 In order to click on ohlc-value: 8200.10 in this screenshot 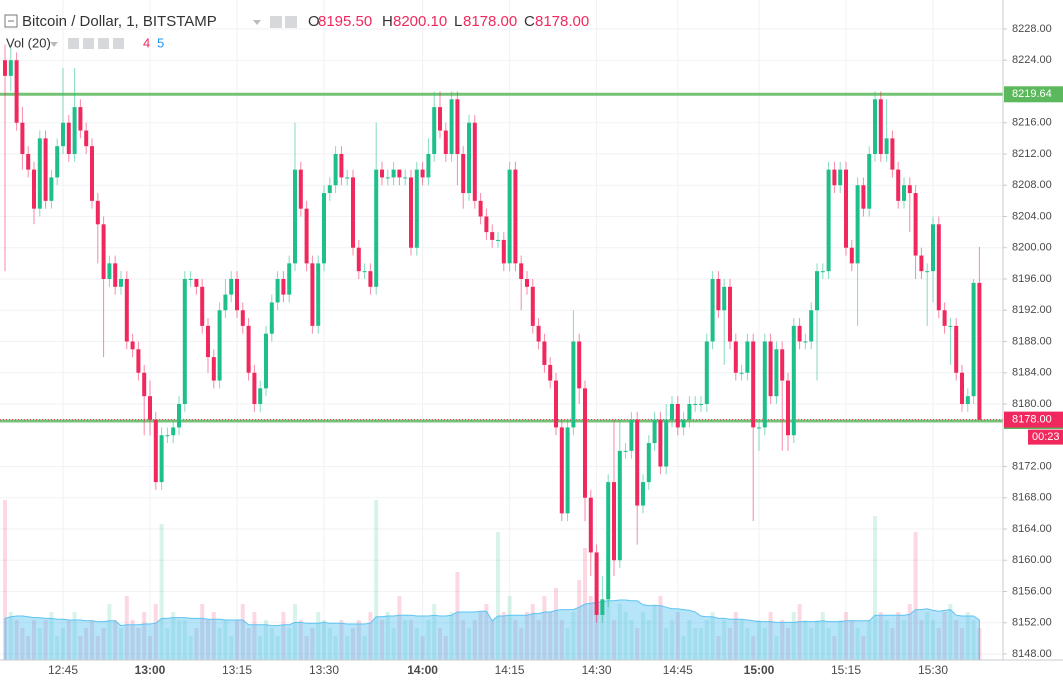, I will do `click(420, 21)`.